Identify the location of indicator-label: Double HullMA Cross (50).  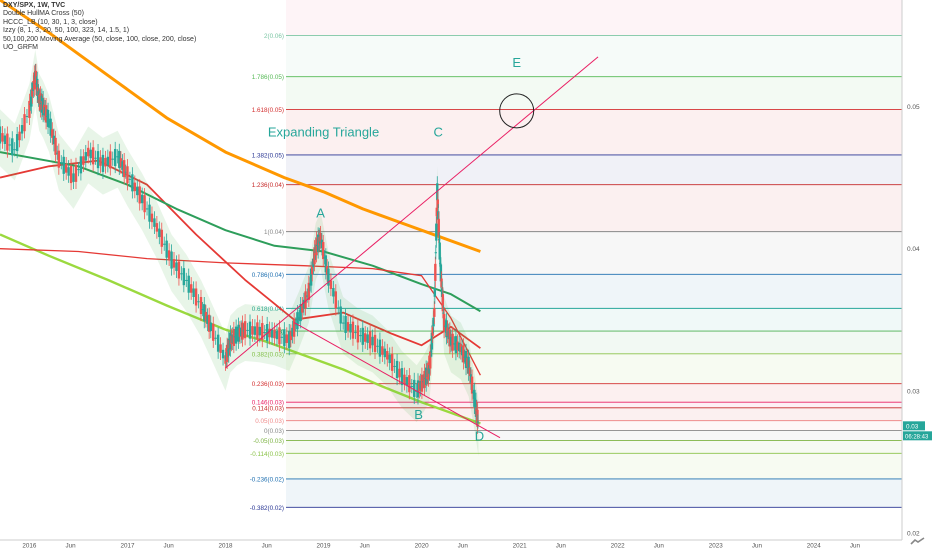
(43, 14).